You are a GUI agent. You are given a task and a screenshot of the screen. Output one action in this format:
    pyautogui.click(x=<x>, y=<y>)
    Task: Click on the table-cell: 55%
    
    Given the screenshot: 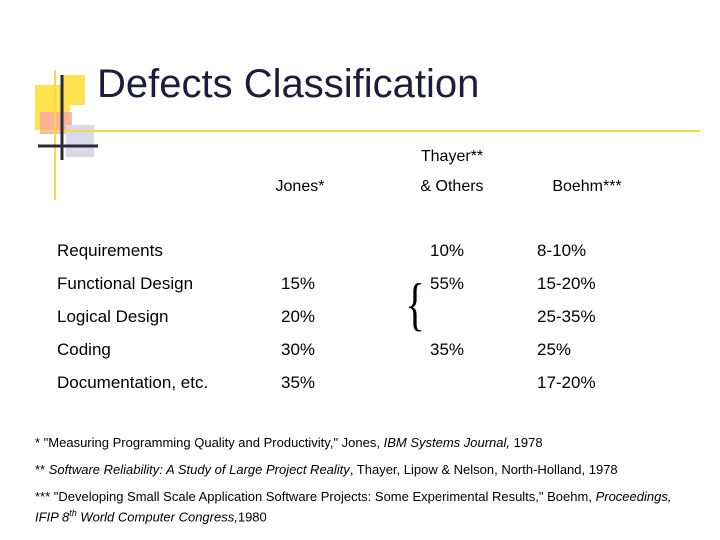 What is the action you would take?
    pyautogui.click(x=447, y=283)
    